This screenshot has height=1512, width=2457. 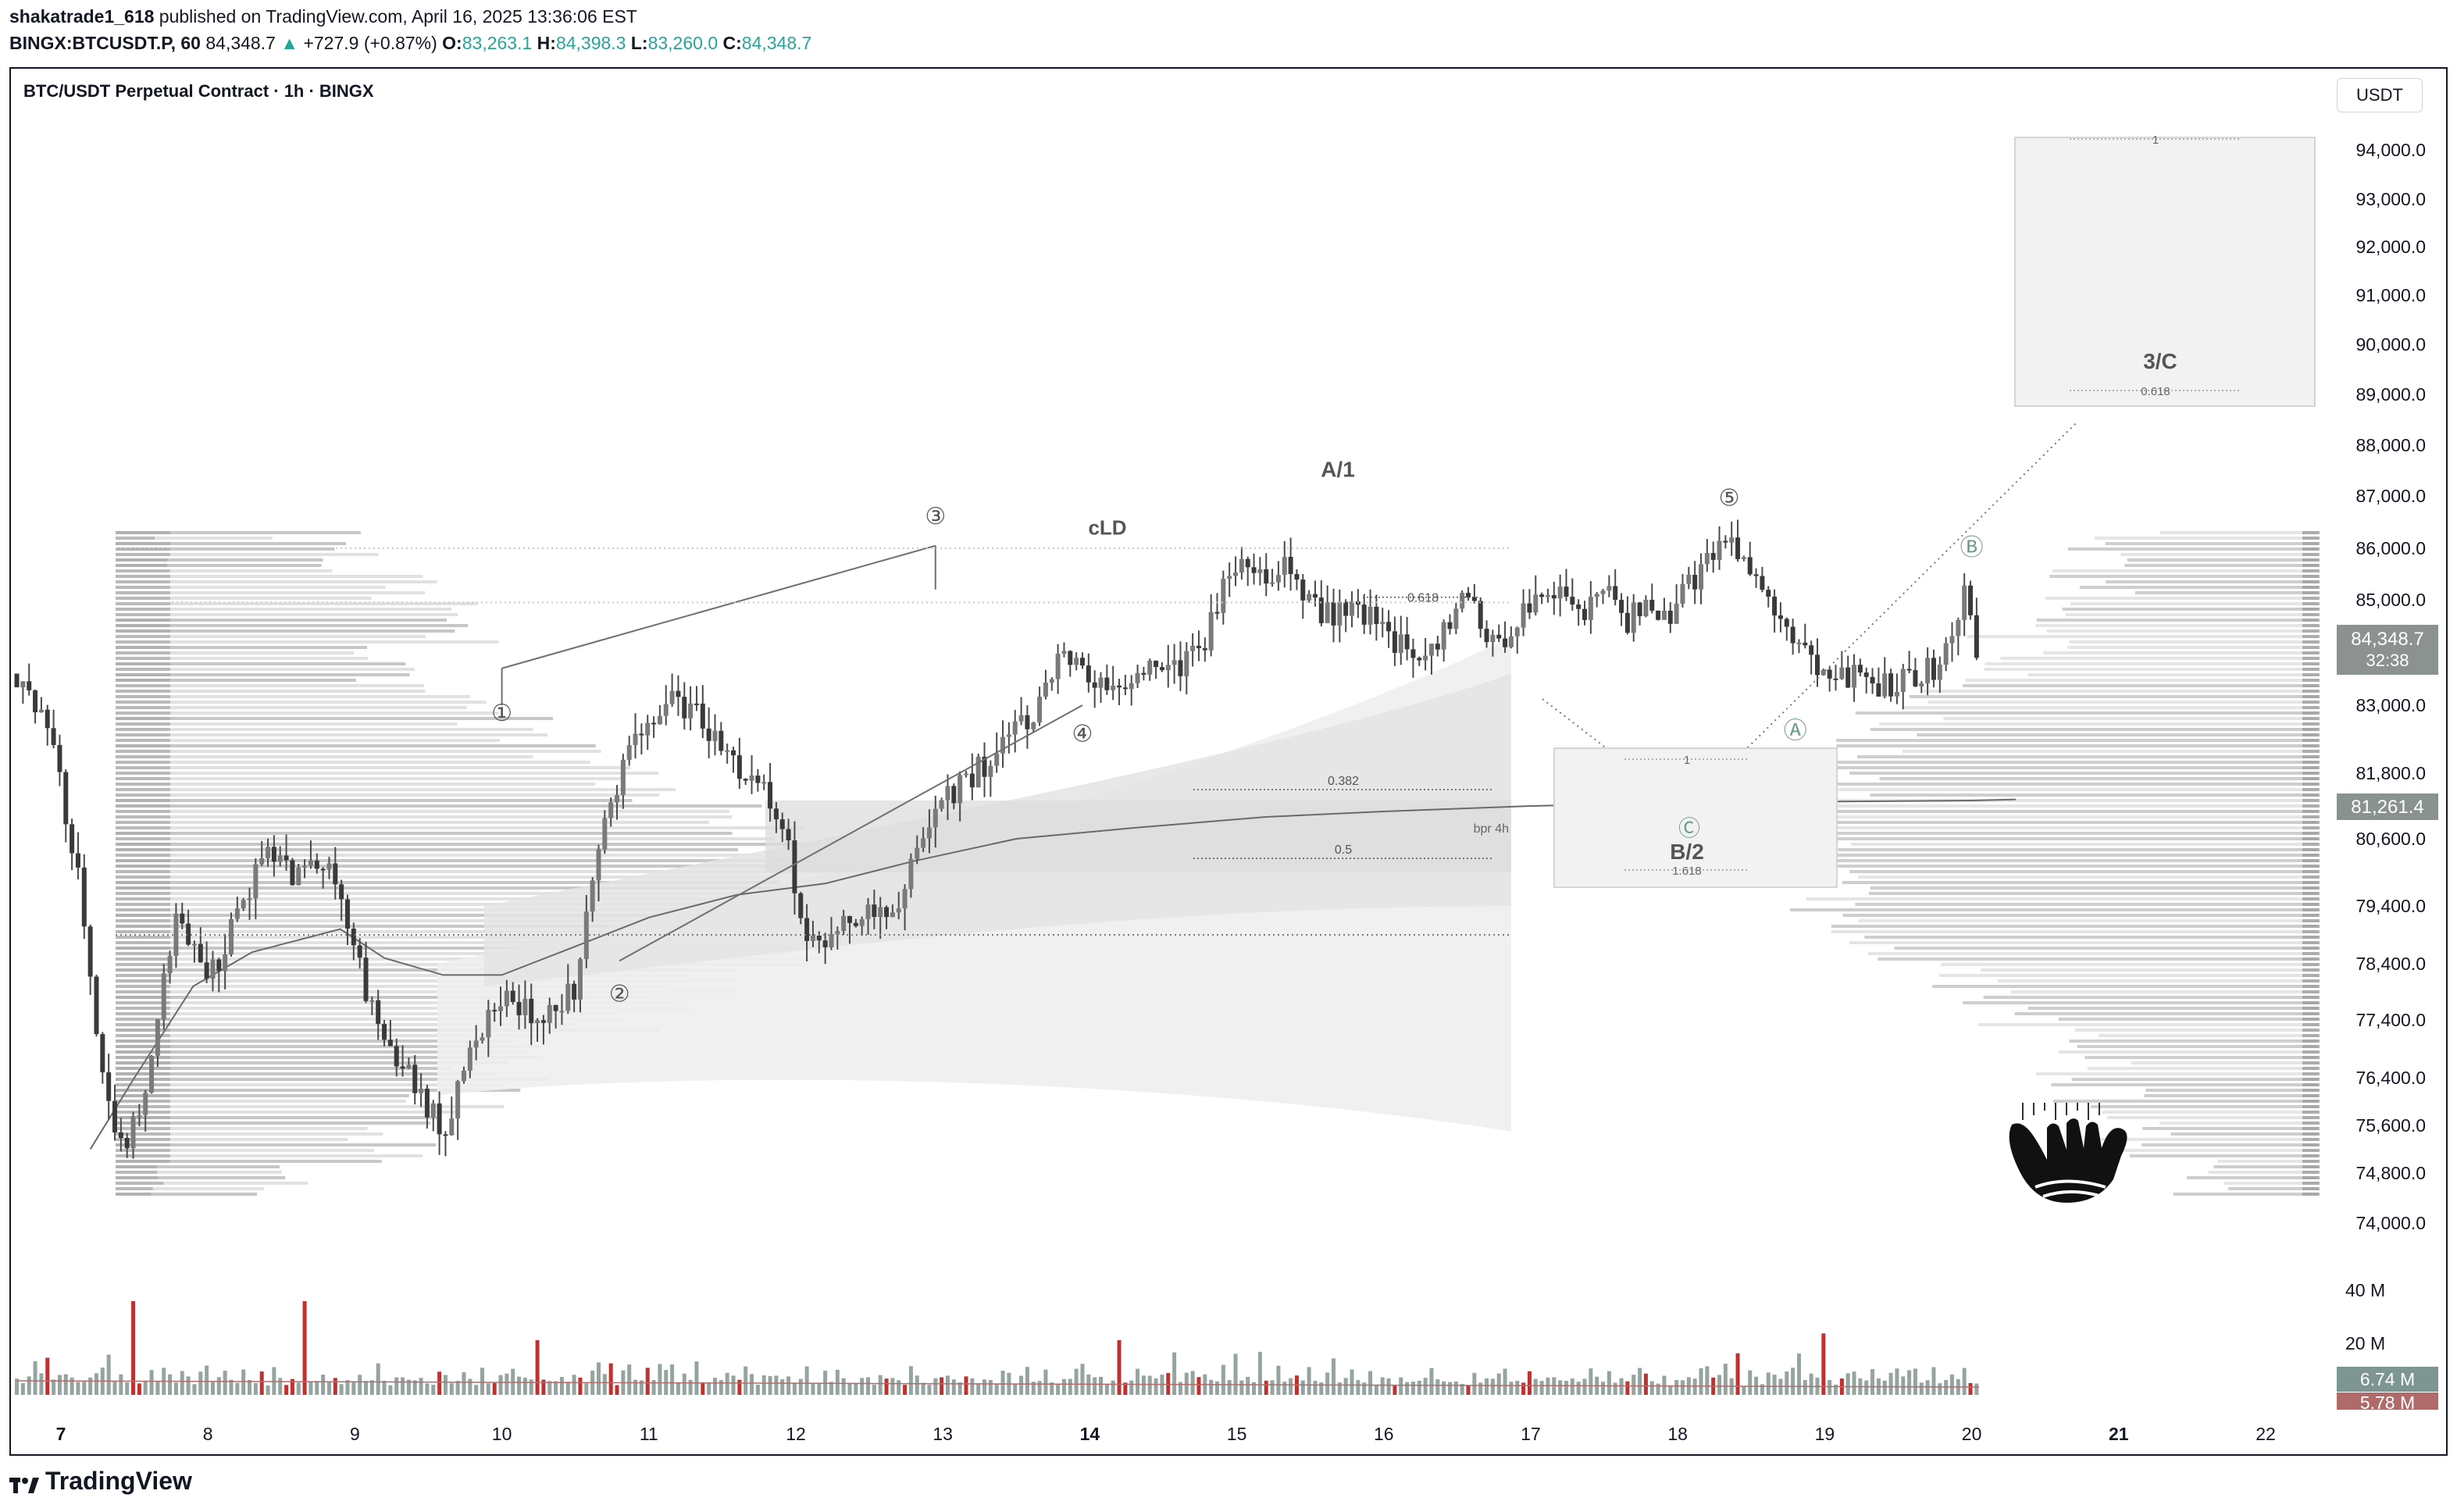 What do you see at coordinates (100, 1481) in the screenshot?
I see `tradingview-logo: TradingView` at bounding box center [100, 1481].